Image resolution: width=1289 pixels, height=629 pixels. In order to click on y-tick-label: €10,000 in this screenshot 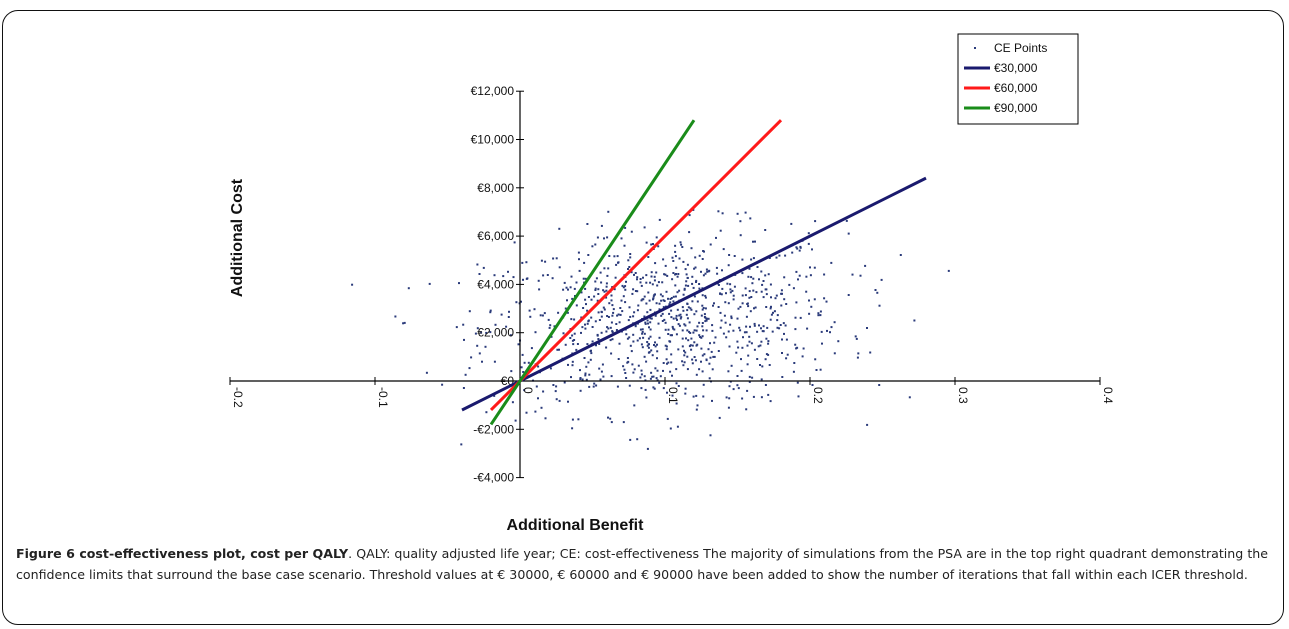, I will do `click(493, 140)`.